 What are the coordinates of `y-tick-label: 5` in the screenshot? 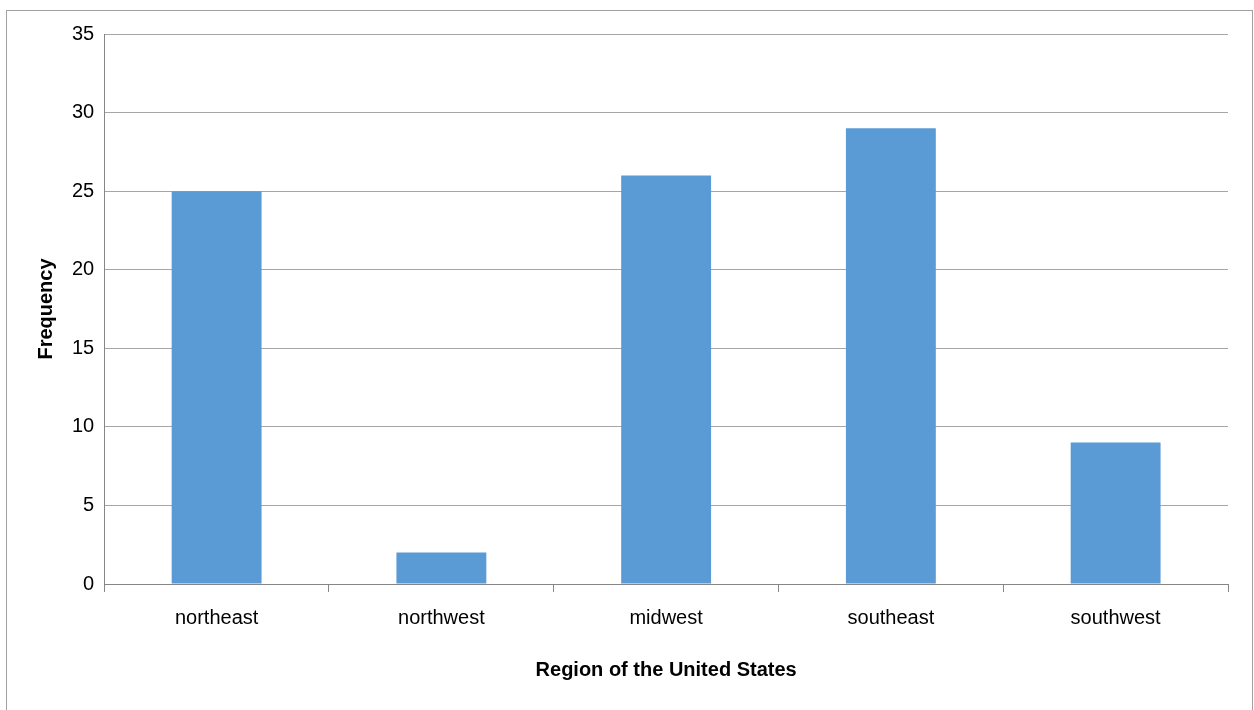 It's located at (89, 503).